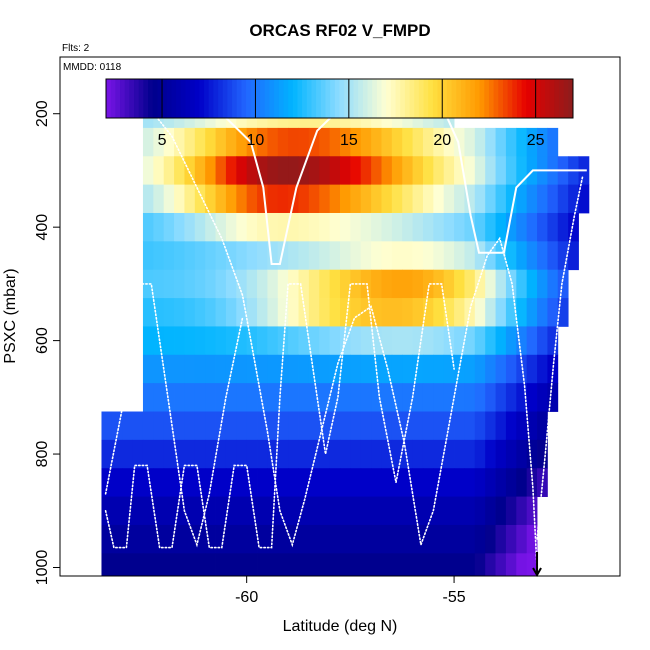 The image size is (650, 650). Describe the element at coordinates (42, 568) in the screenshot. I see `y-tick-label: 1000` at that location.